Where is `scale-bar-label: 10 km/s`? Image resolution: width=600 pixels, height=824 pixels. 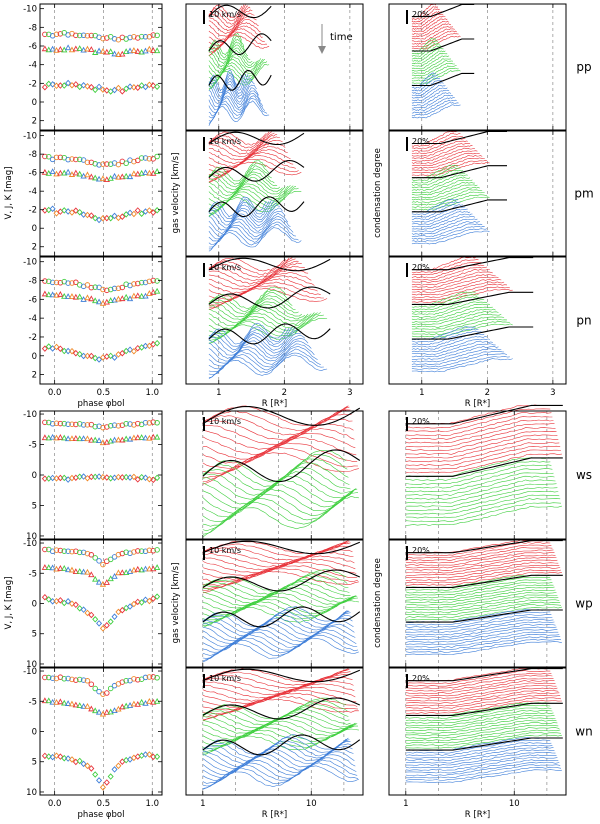 scale-bar-label: 10 km/s is located at coordinates (225, 267).